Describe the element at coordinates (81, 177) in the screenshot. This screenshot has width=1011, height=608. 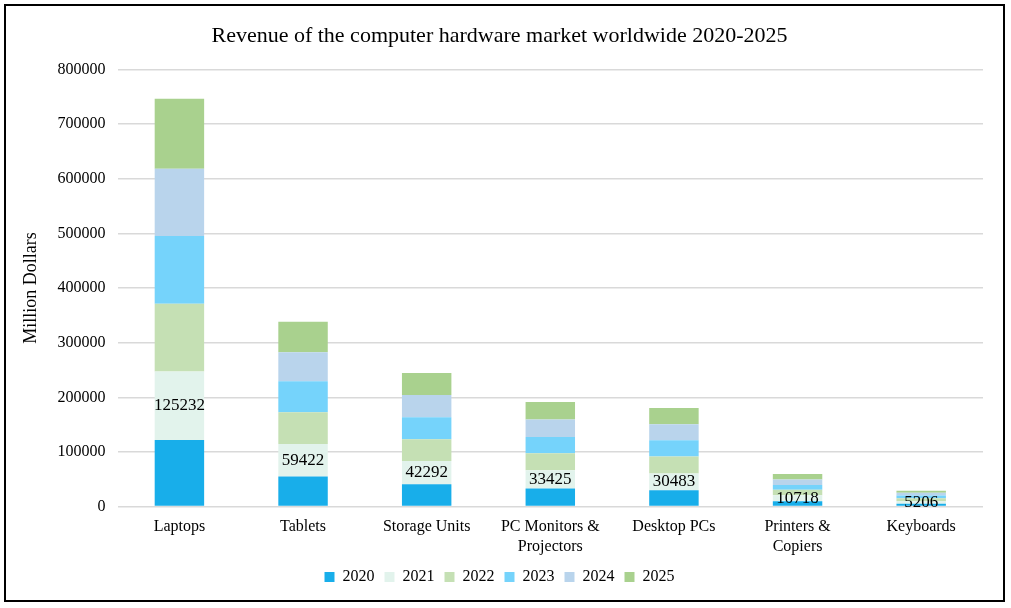
I see `y-tick-label: 600000` at that location.